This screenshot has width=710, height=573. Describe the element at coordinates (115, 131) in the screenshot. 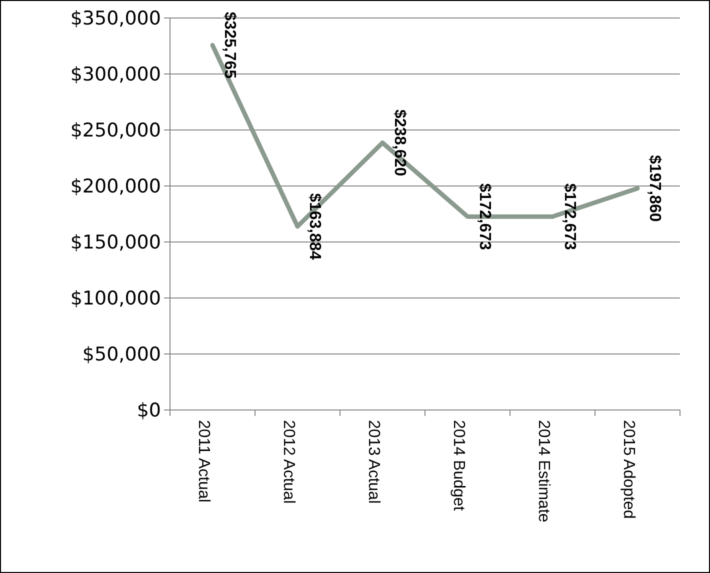

I see `y-tick-label: $250,000` at that location.